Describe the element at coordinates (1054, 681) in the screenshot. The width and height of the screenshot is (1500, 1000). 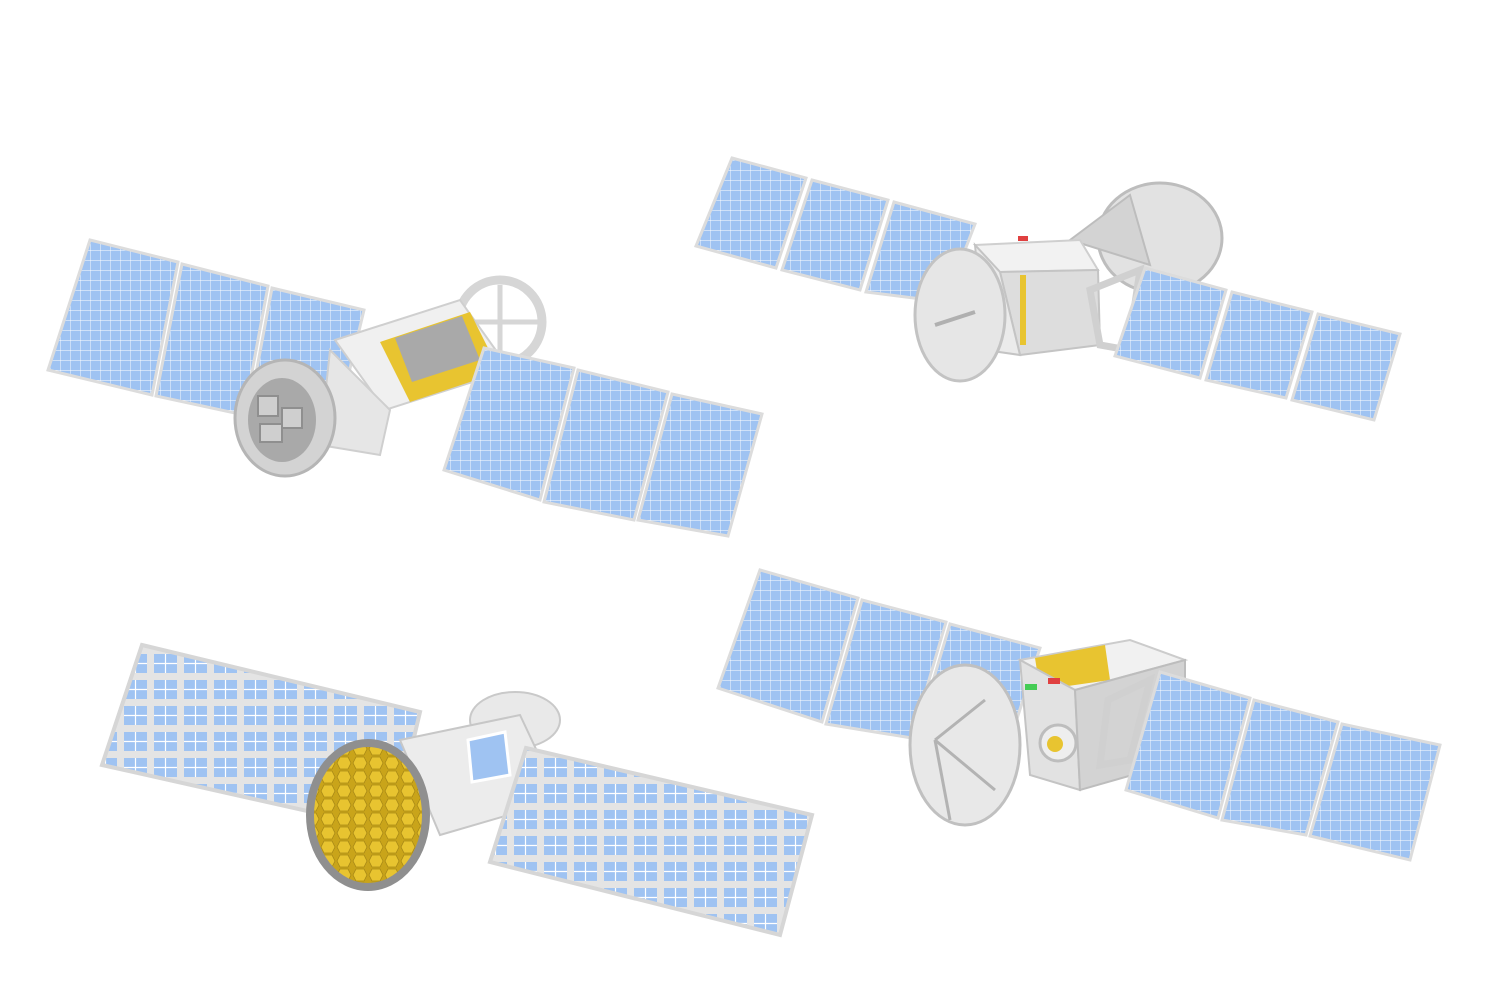
I see `indicator-light-red` at that location.